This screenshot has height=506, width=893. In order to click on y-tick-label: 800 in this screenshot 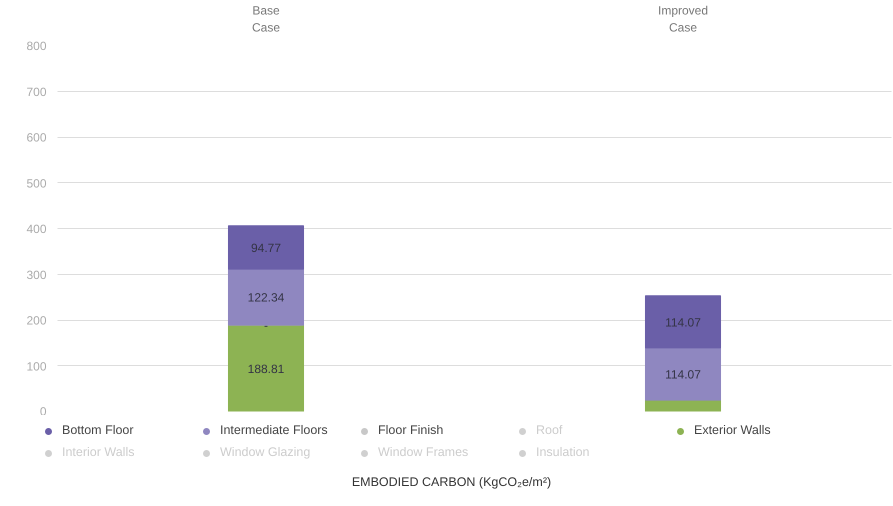, I will do `click(36, 46)`.